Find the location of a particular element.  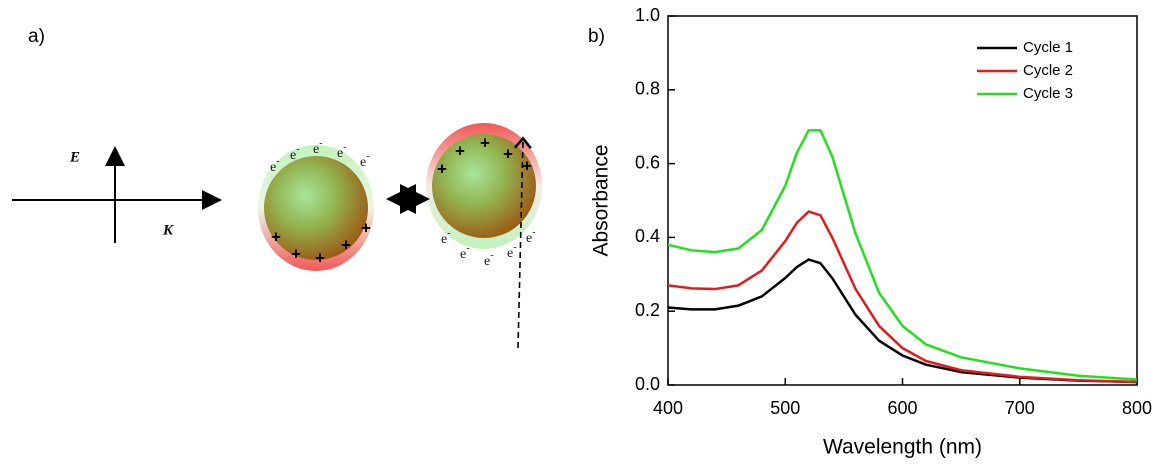

y-tick-label: 0.6 is located at coordinates (647, 162).